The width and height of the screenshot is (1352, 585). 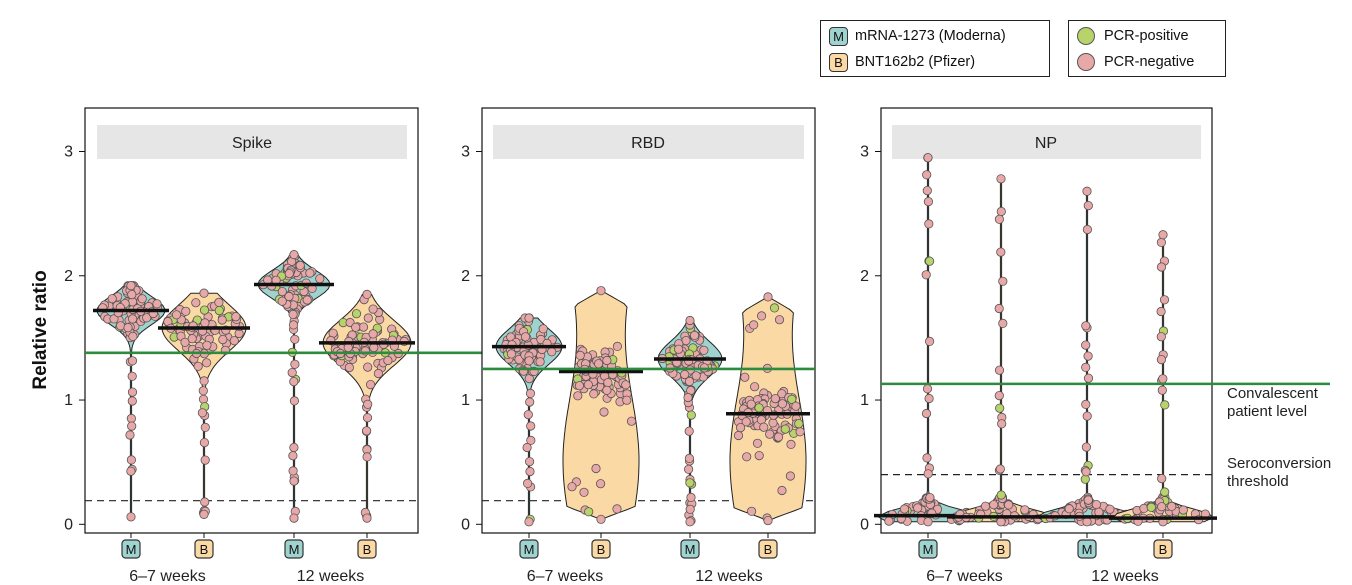 What do you see at coordinates (529, 420) in the screenshot?
I see `violin-body` at bounding box center [529, 420].